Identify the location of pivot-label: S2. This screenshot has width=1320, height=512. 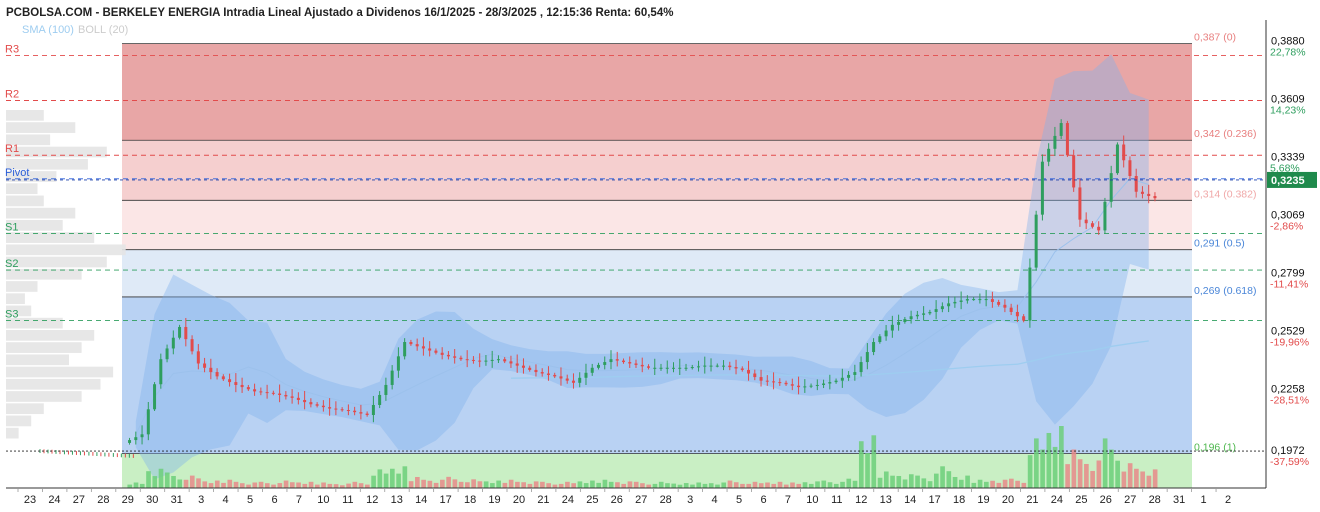
(11, 264).